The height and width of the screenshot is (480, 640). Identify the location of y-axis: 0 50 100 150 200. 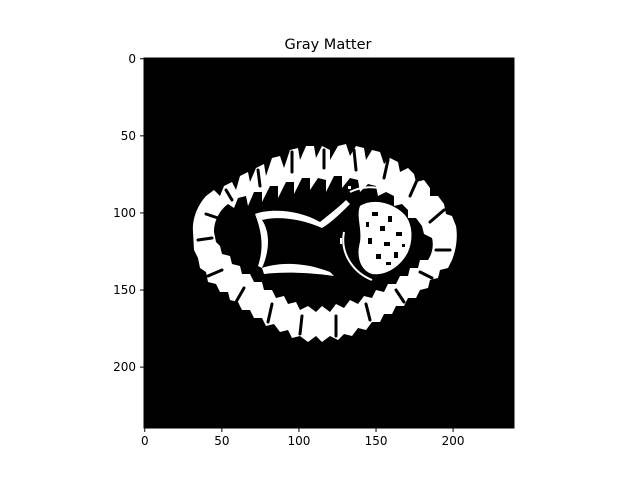
(128, 213).